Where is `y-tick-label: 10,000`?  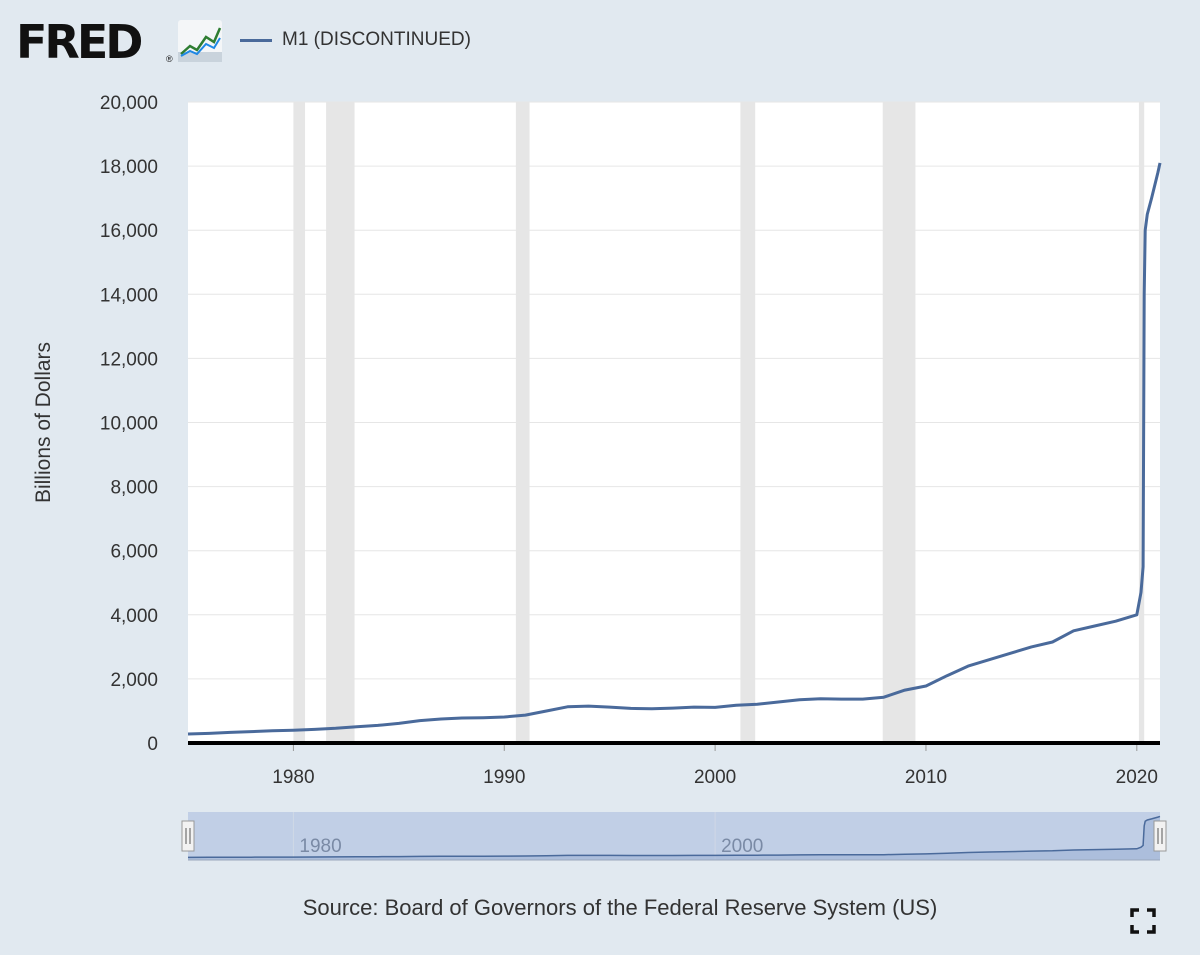 y-tick-label: 10,000 is located at coordinates (129, 424).